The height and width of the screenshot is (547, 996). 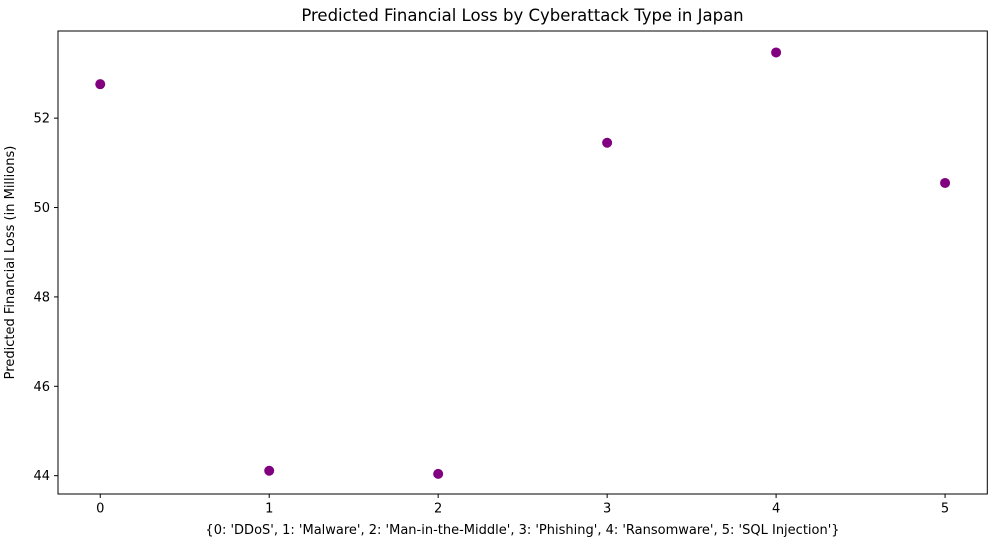 What do you see at coordinates (269, 509) in the screenshot?
I see `x-tick-label: 1` at bounding box center [269, 509].